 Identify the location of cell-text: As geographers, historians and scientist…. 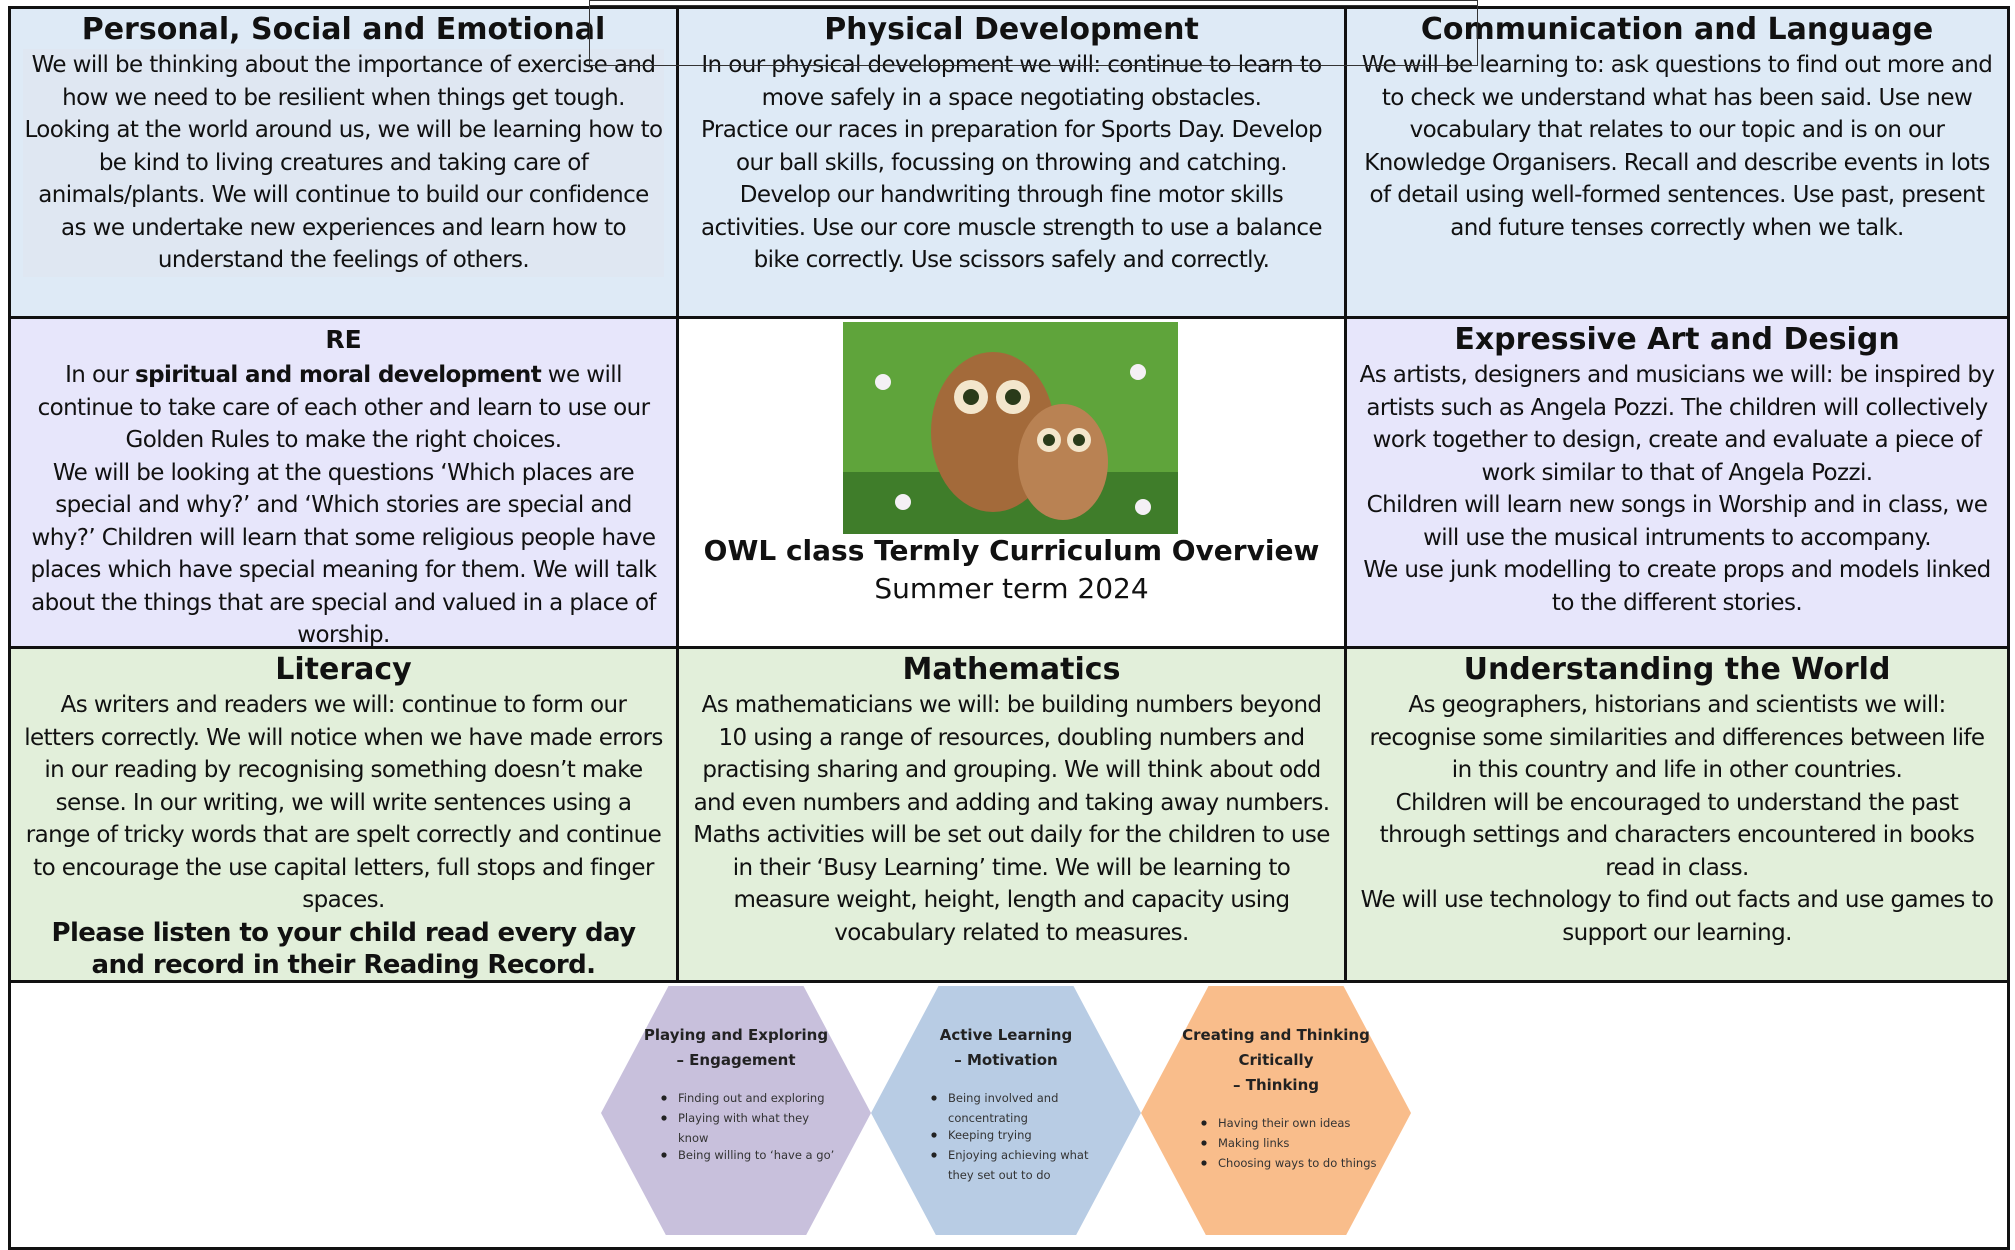
(1677, 737).